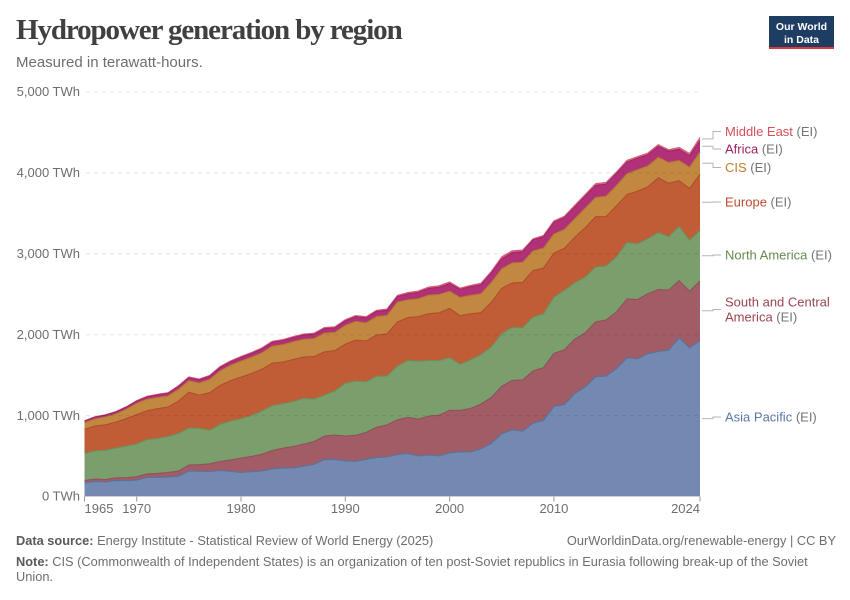 Image resolution: width=850 pixels, height=600 pixels. Describe the element at coordinates (777, 302) in the screenshot. I see `svg-text: South and Central` at that location.